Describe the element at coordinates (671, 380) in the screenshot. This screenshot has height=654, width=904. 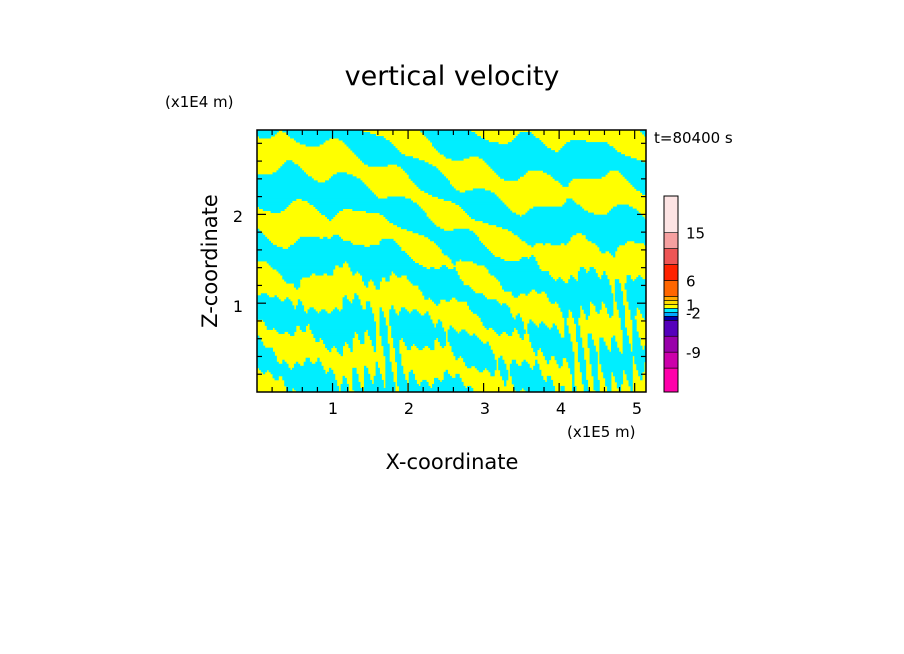
I see `colorbar-band` at that location.